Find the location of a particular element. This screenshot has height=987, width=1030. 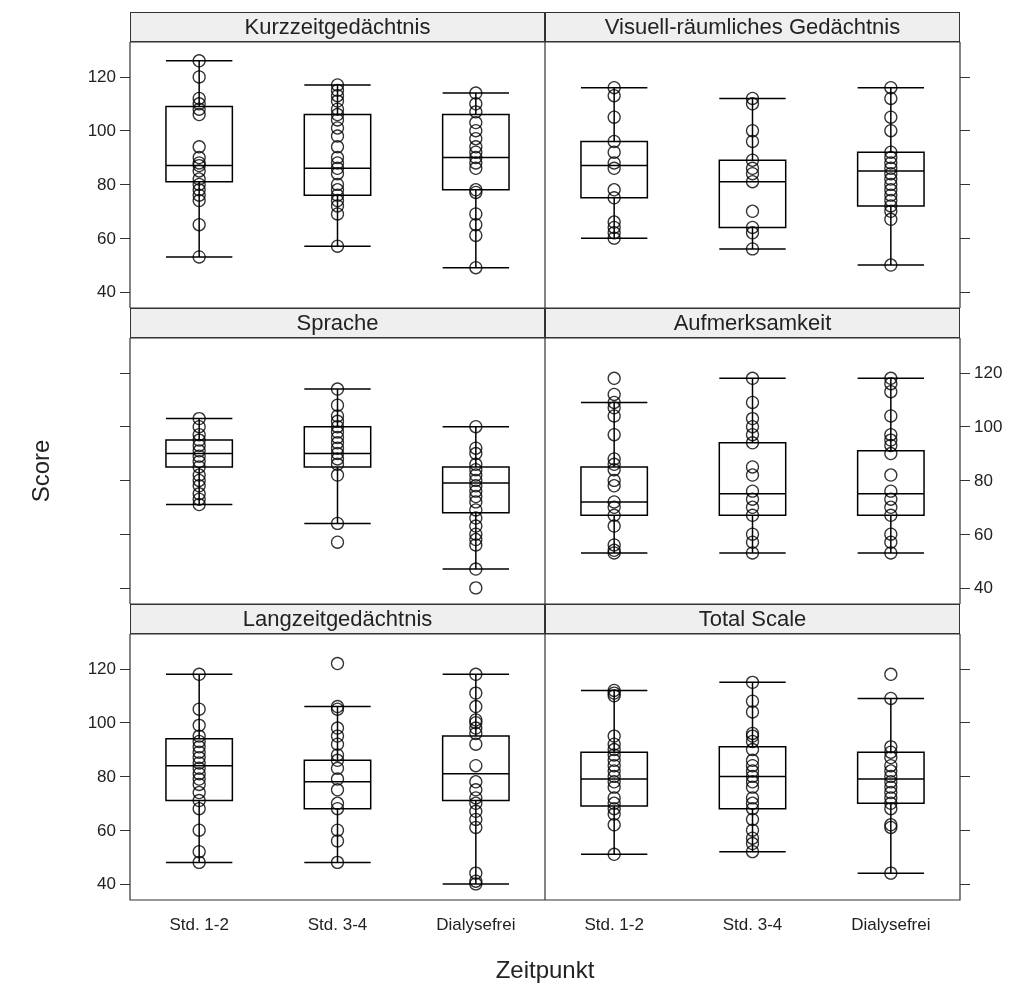

chart-title: Total Scale is located at coordinates (752, 619).